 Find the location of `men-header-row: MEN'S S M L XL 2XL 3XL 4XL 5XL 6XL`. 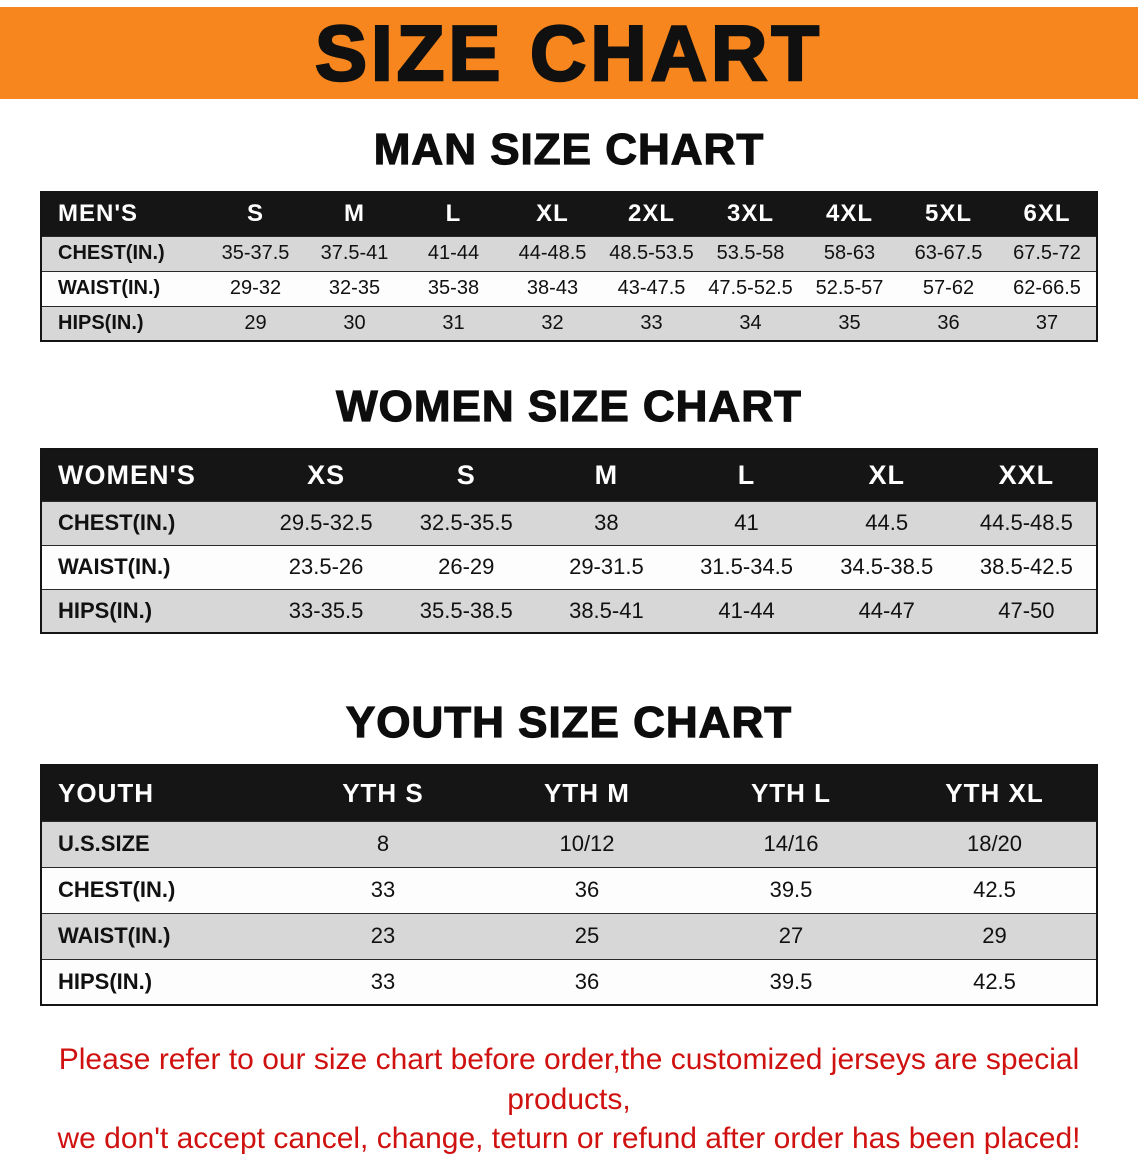

men-header-row: MEN'S S M L XL 2XL 3XL 4XL 5XL 6XL is located at coordinates (569, 214).